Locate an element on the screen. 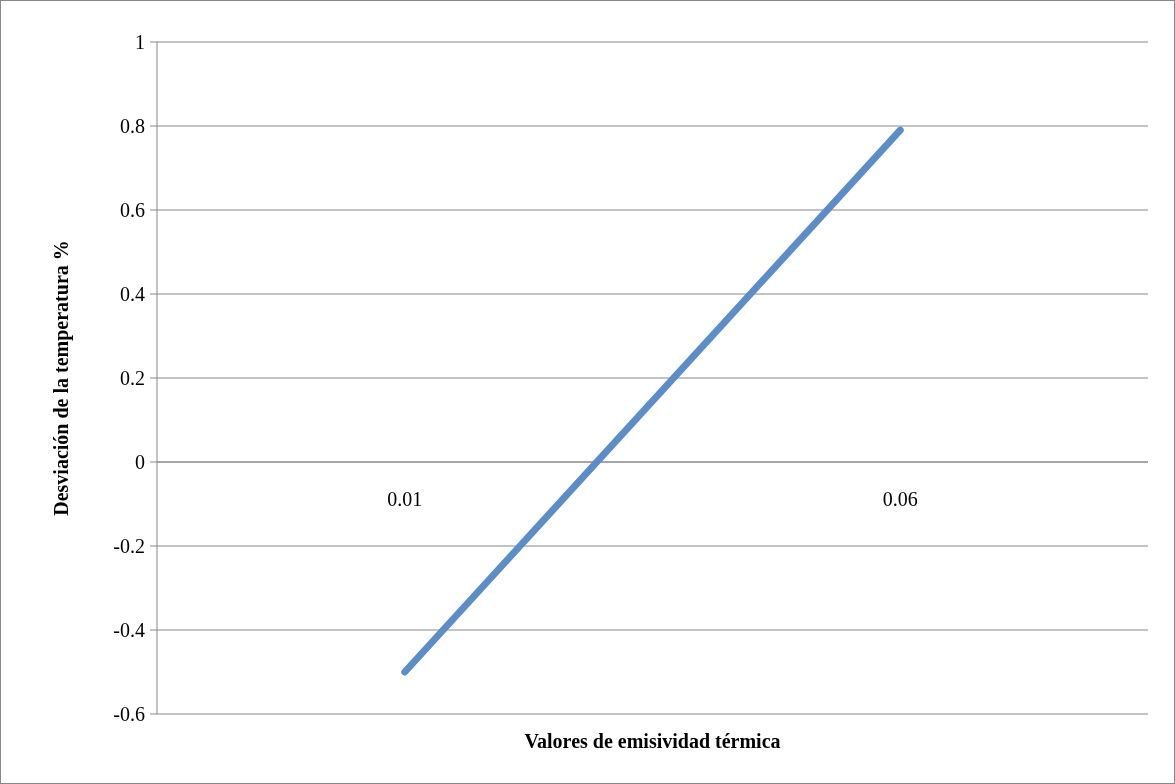  y-tick-label: 0.8 is located at coordinates (132, 126).